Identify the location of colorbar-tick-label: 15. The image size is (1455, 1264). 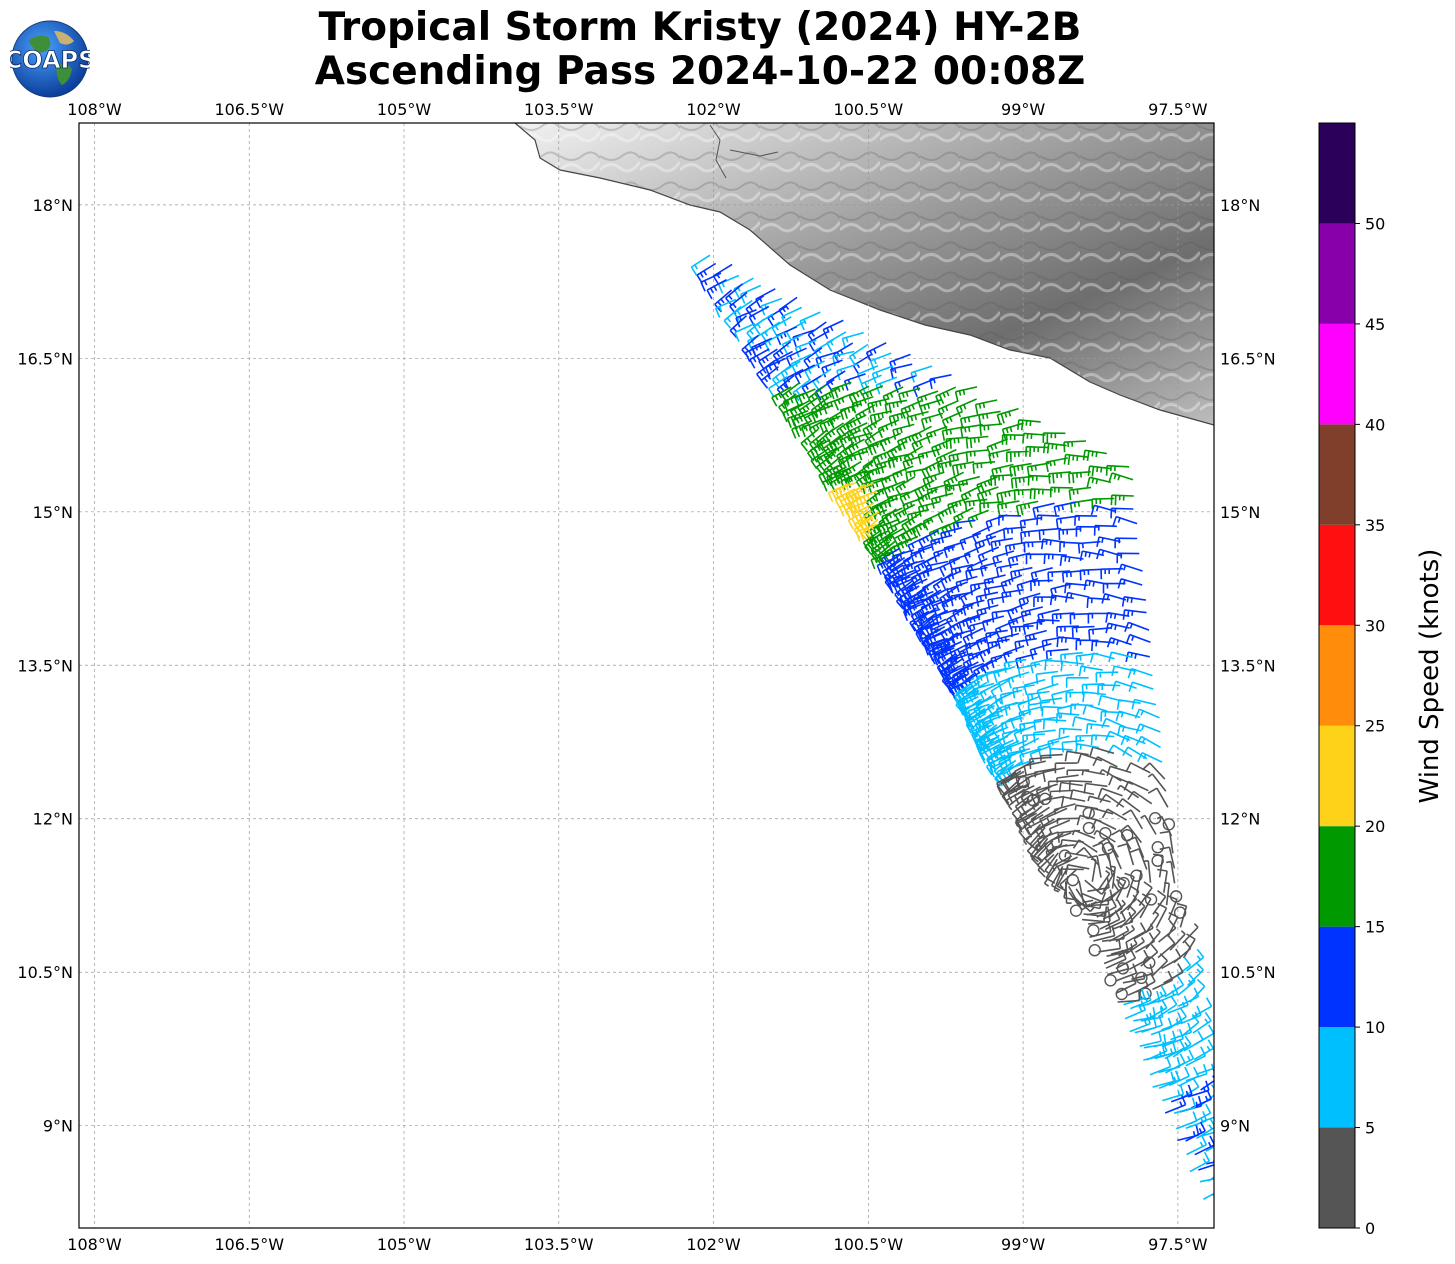
(1375, 927).